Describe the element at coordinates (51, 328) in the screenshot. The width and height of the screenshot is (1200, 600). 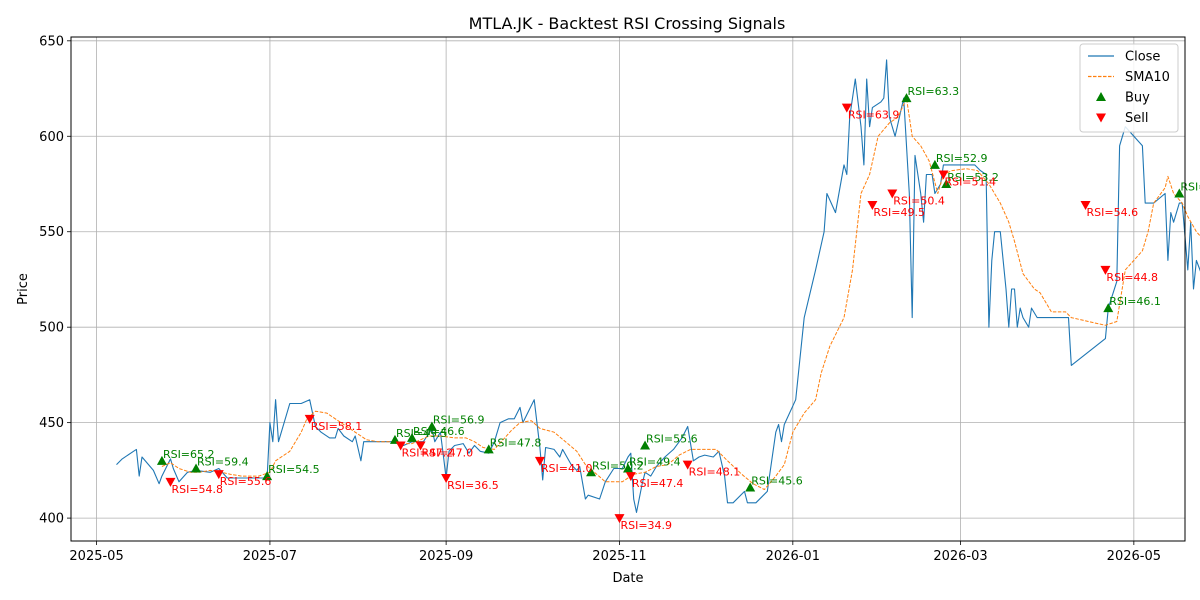
I see `y-tick-label: 500` at that location.